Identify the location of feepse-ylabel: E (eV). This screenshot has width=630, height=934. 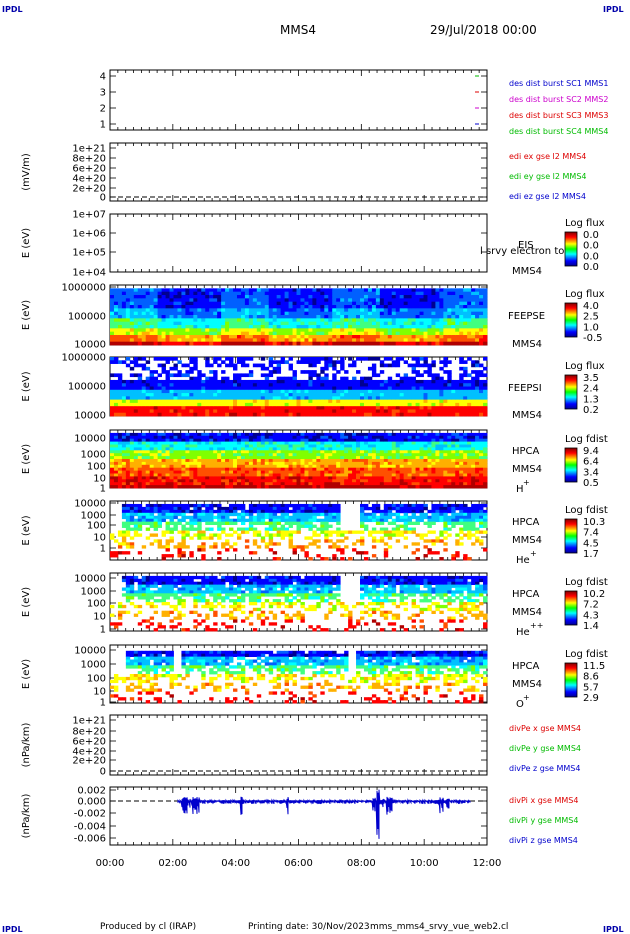
(26, 315).